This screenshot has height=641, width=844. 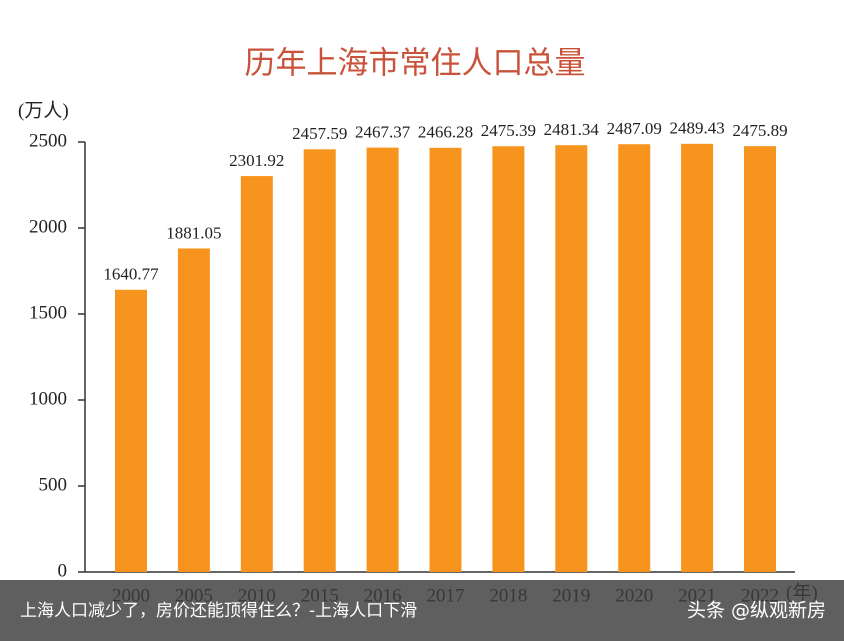 What do you see at coordinates (508, 130) in the screenshot?
I see `value-label: 2475.39` at bounding box center [508, 130].